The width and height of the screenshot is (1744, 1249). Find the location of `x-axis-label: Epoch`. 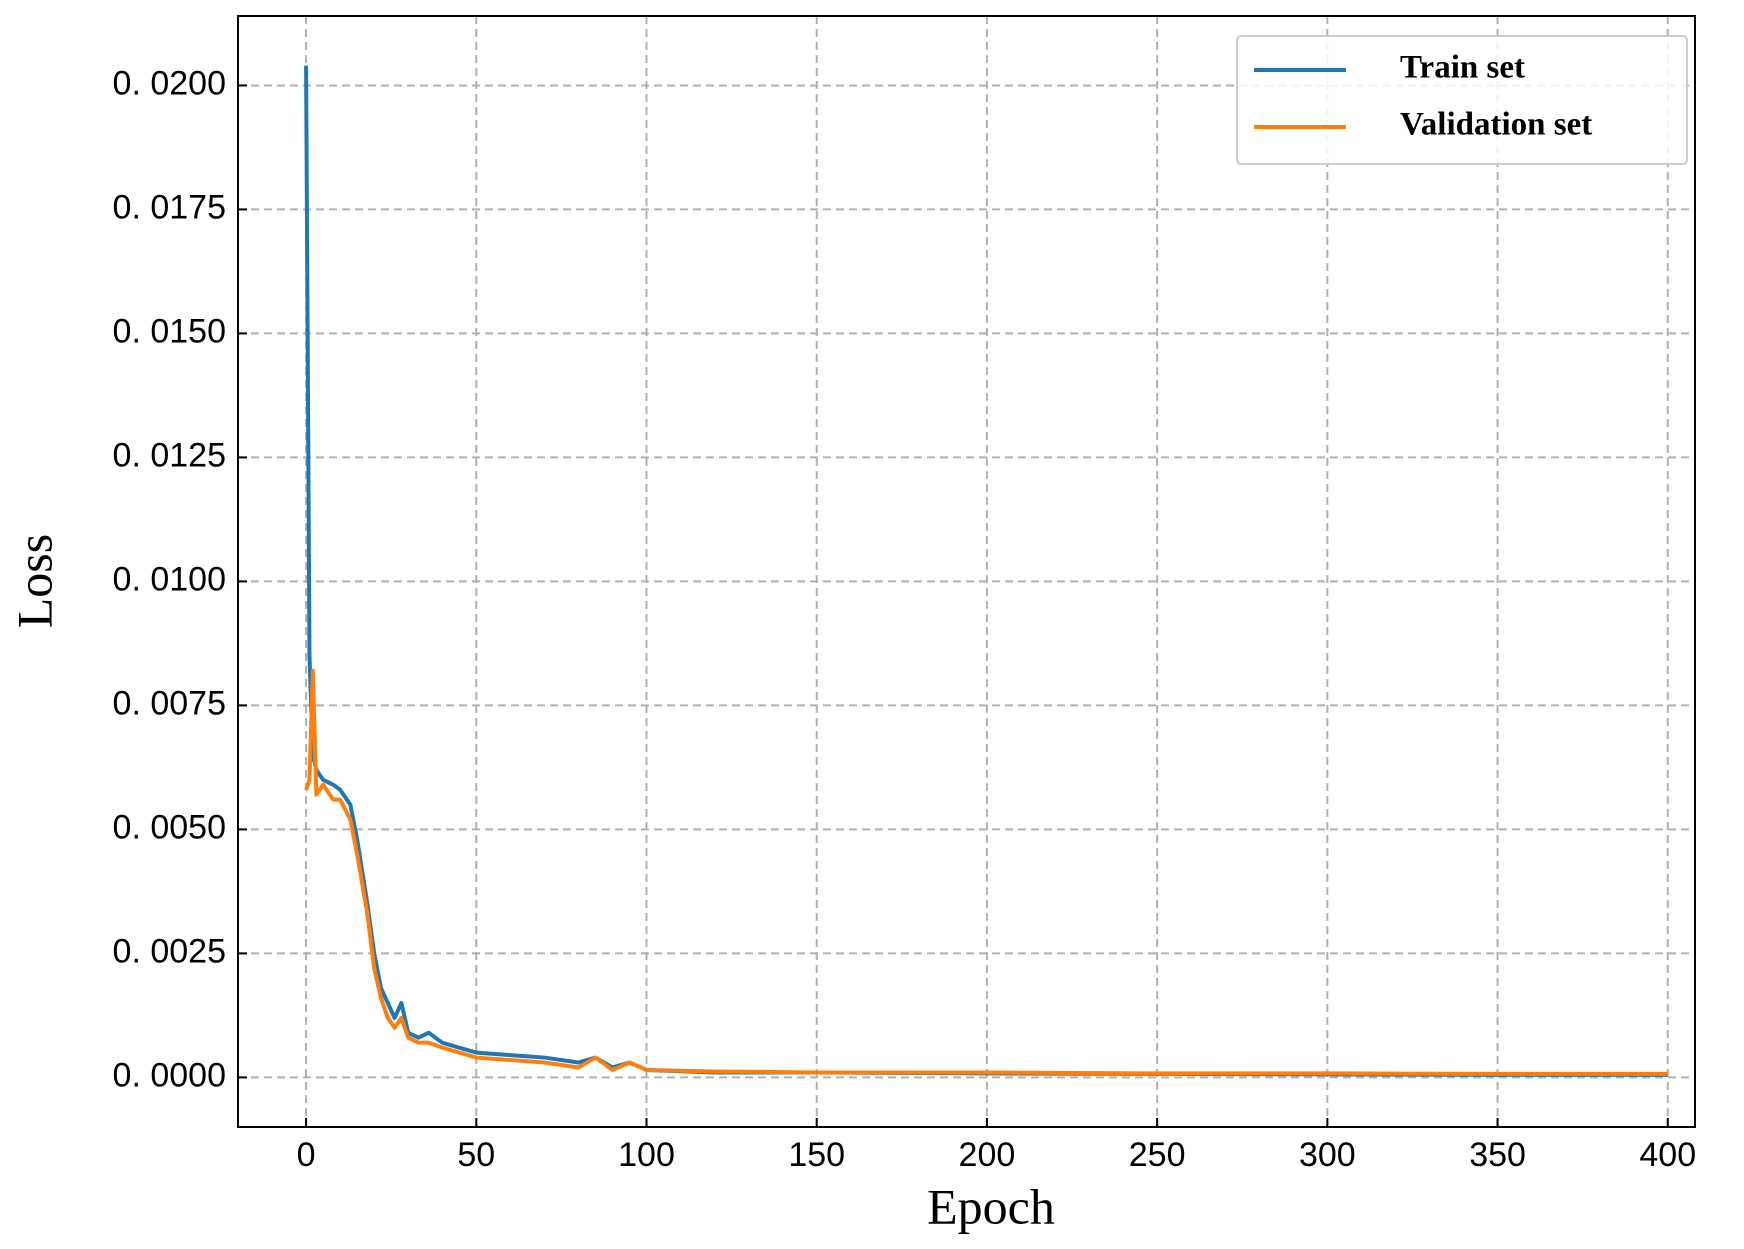

x-axis-label: Epoch is located at coordinates (991, 1206).